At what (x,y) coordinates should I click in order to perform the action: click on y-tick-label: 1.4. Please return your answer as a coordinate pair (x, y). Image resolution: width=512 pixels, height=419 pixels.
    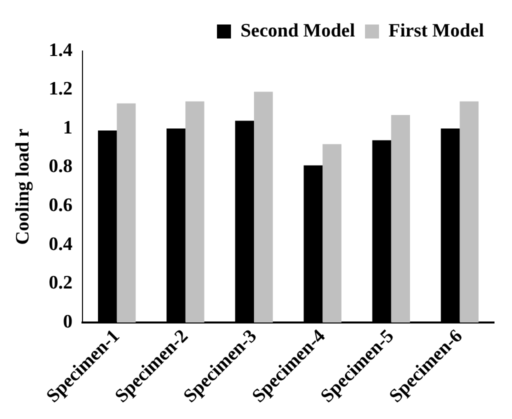
    Looking at the image, I should click on (61, 50).